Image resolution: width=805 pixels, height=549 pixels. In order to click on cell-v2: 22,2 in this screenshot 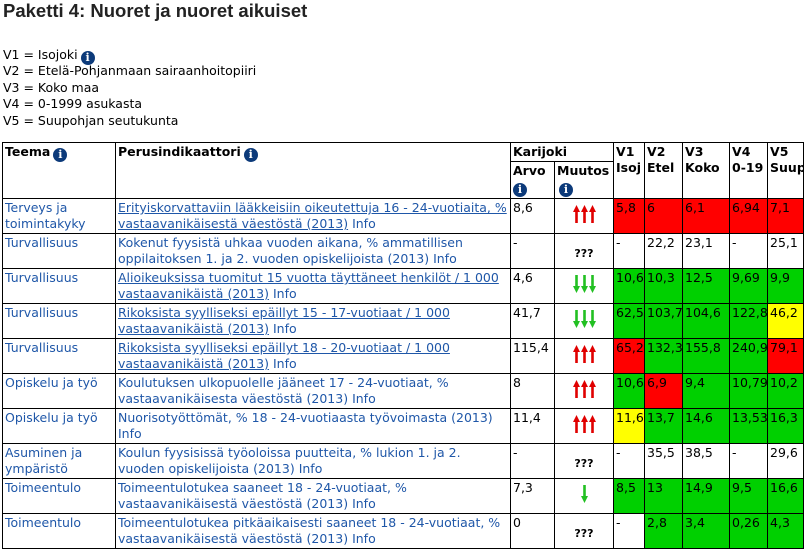, I will do `click(664, 251)`.